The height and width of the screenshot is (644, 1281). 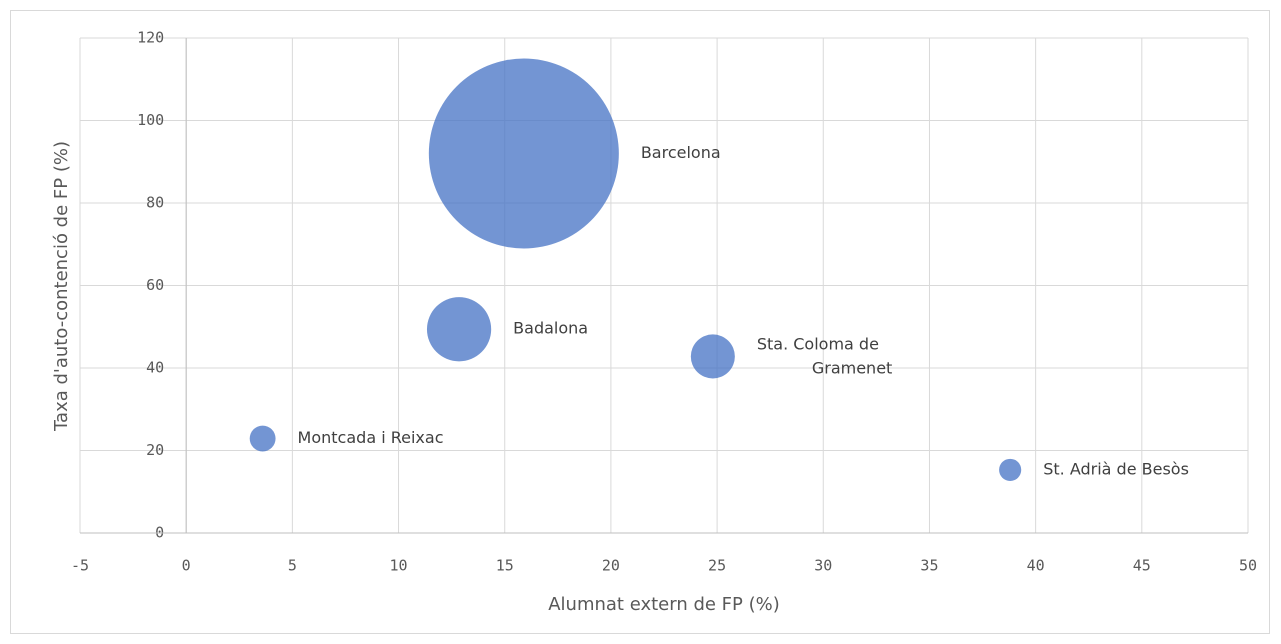 I want to click on x-tick-label: 5, so click(x=292, y=566).